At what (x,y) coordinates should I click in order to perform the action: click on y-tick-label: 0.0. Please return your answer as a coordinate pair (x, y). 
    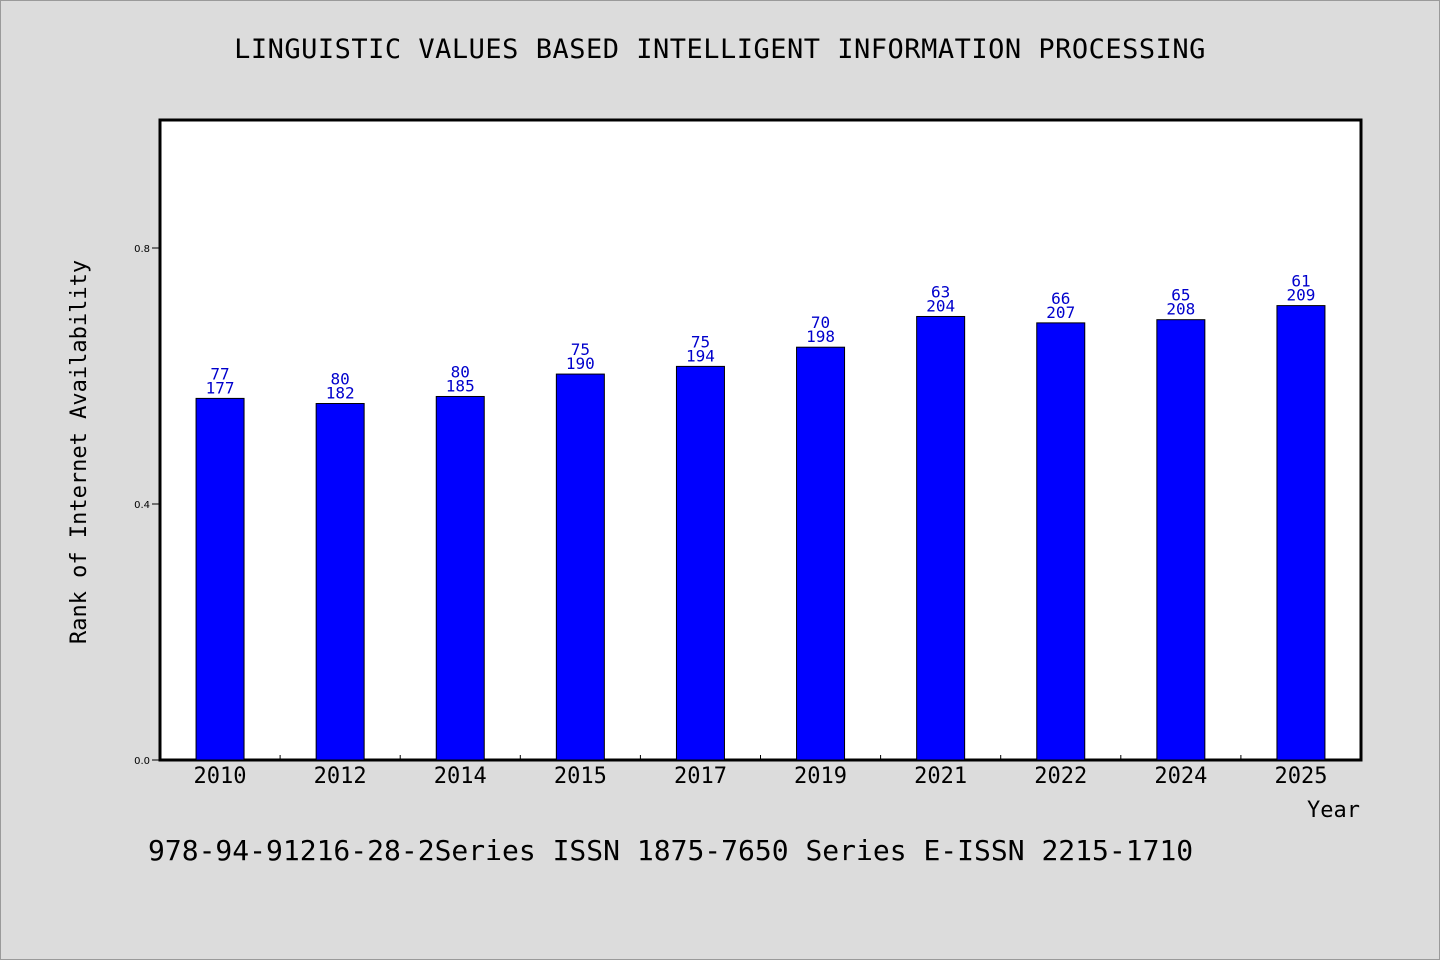
    Looking at the image, I should click on (142, 761).